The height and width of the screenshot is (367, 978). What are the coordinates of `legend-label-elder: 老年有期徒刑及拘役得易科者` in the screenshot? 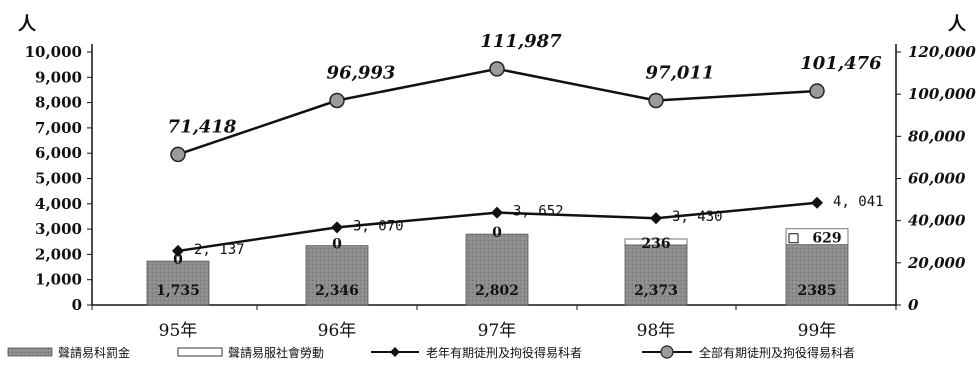 It's located at (504, 352).